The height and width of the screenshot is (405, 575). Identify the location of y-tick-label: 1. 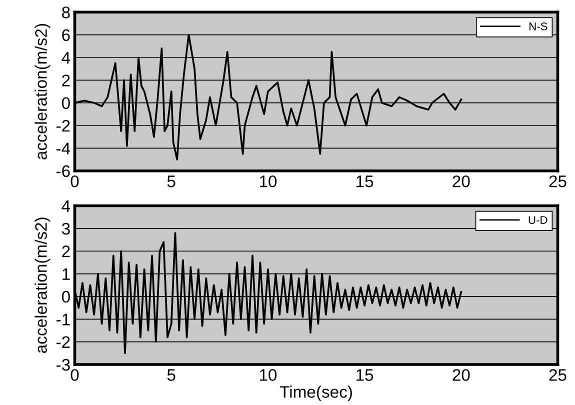
(66, 274).